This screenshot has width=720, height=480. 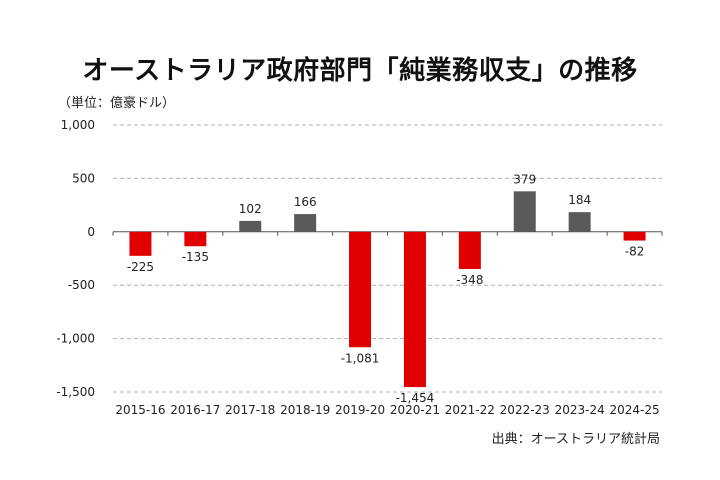 I want to click on x-tick-label: 2020-21, so click(x=415, y=410).